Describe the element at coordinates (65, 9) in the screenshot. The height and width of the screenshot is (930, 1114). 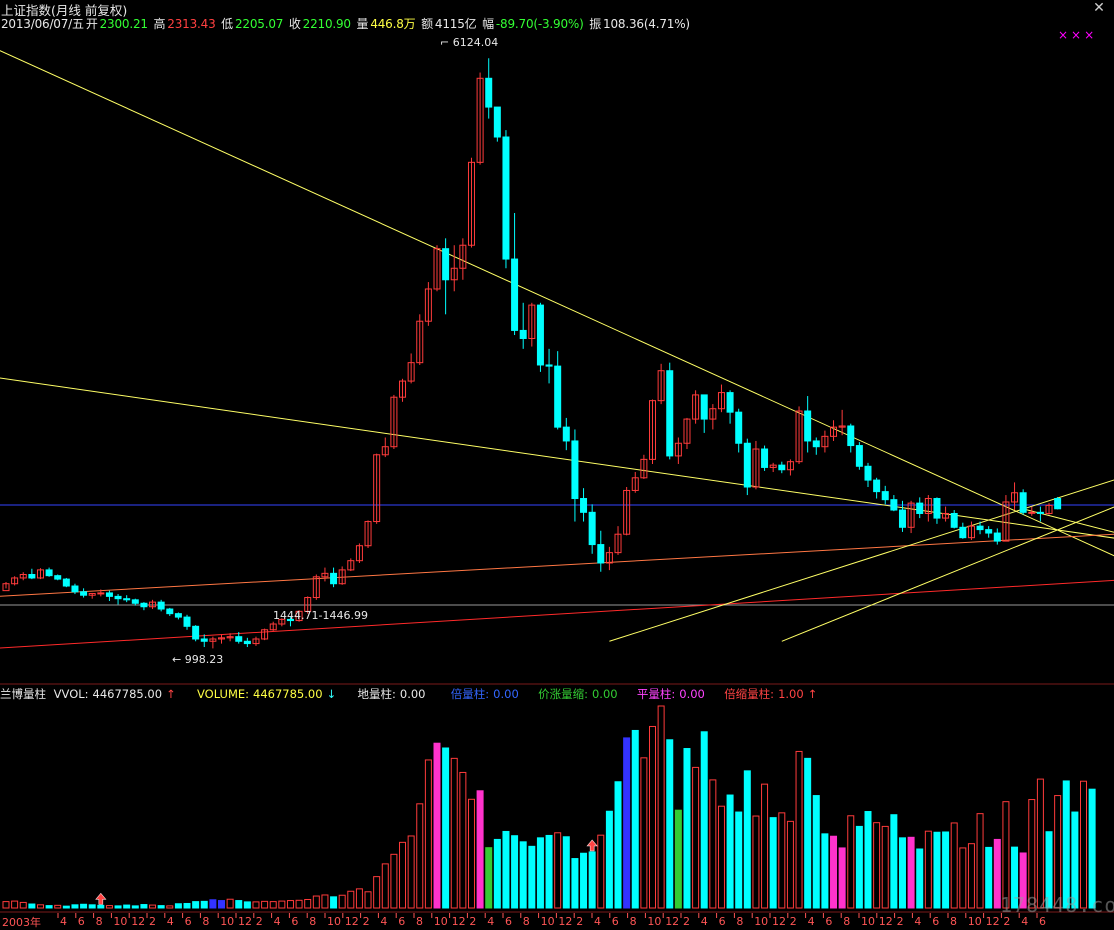
I see `quote-header: 上证指数(月线 前复权)` at that location.